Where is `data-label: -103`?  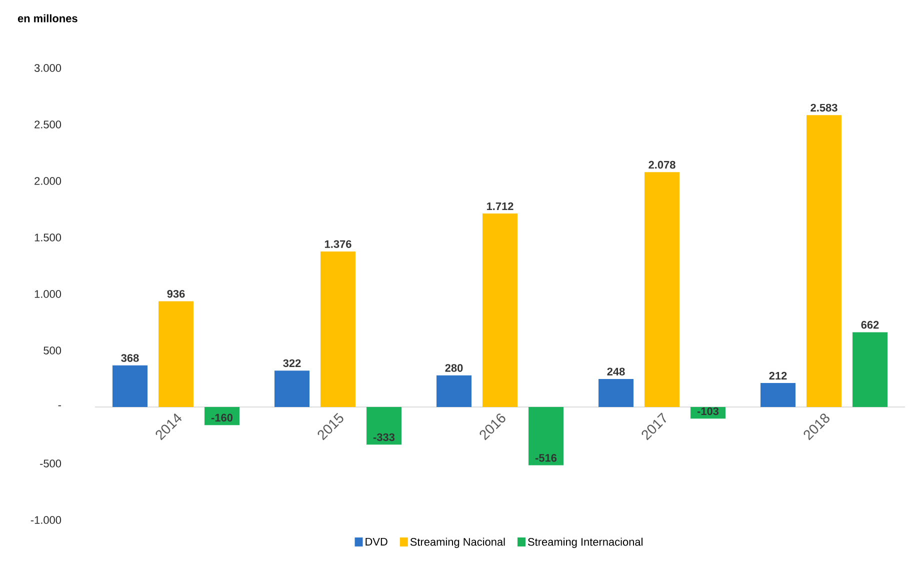
data-label: -103 is located at coordinates (708, 411).